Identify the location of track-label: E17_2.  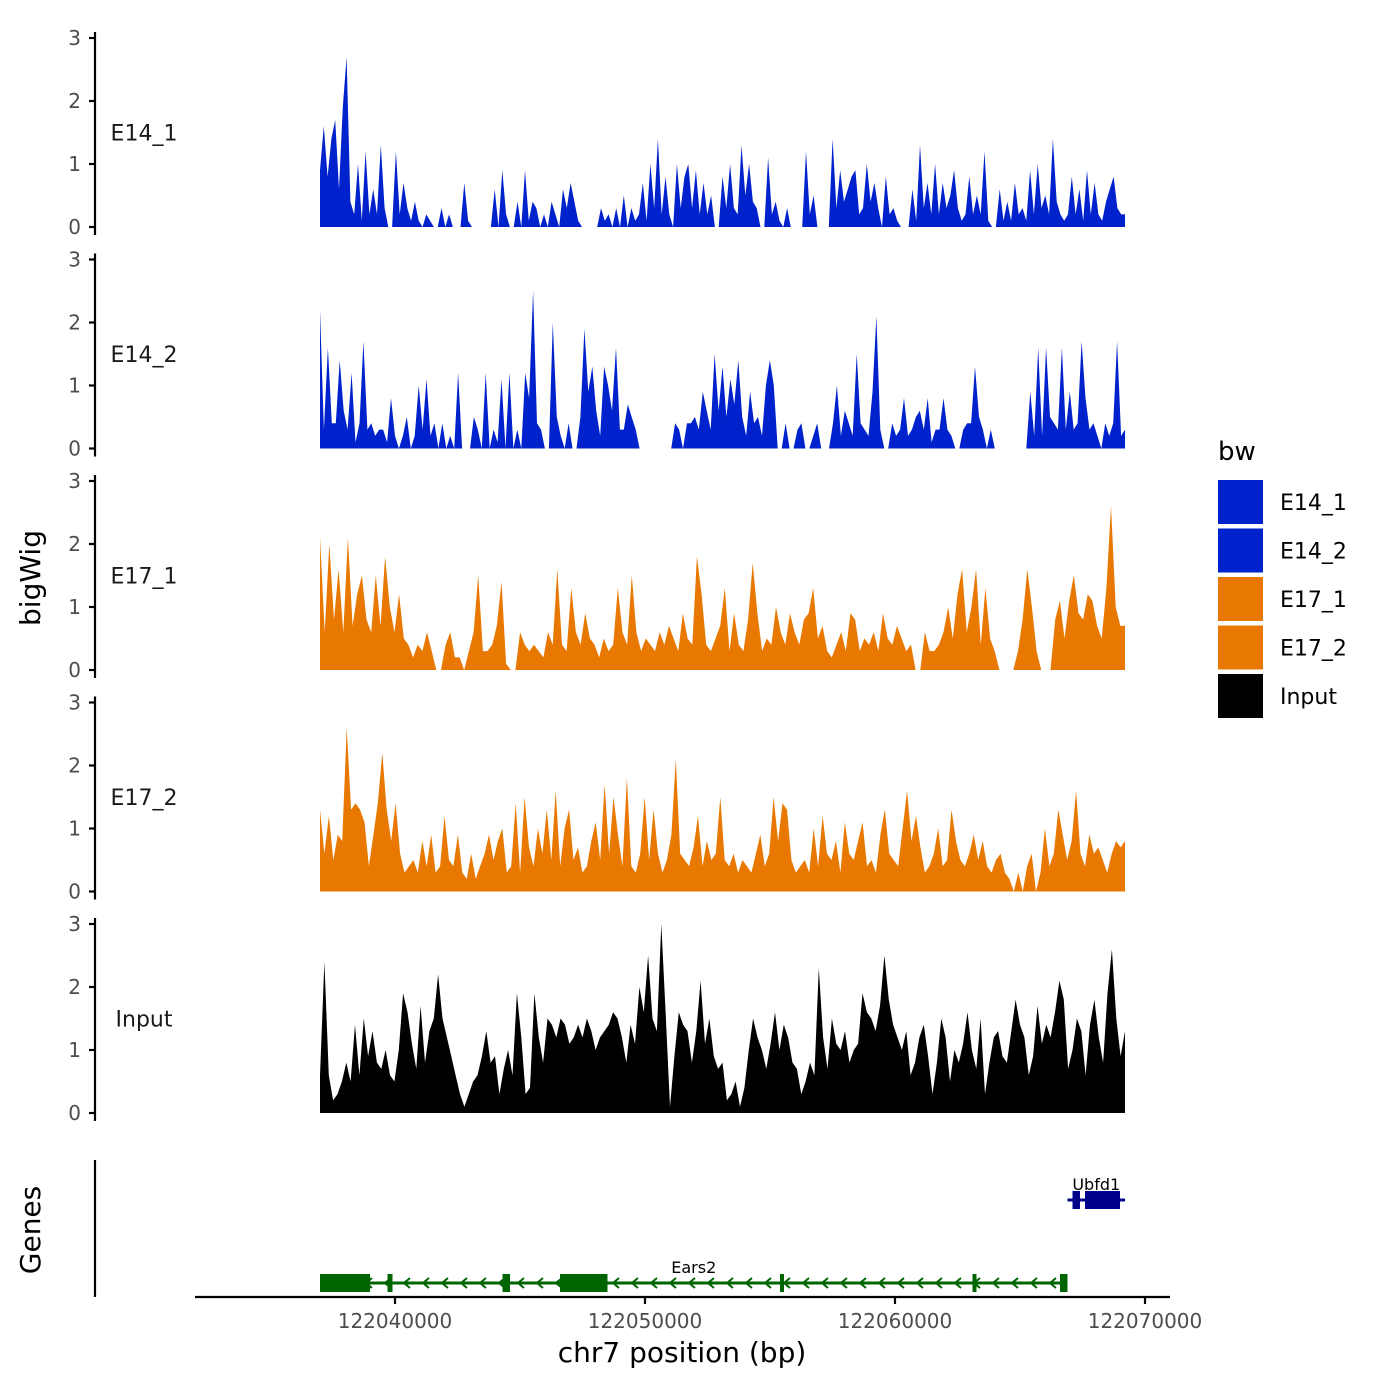
(144, 798).